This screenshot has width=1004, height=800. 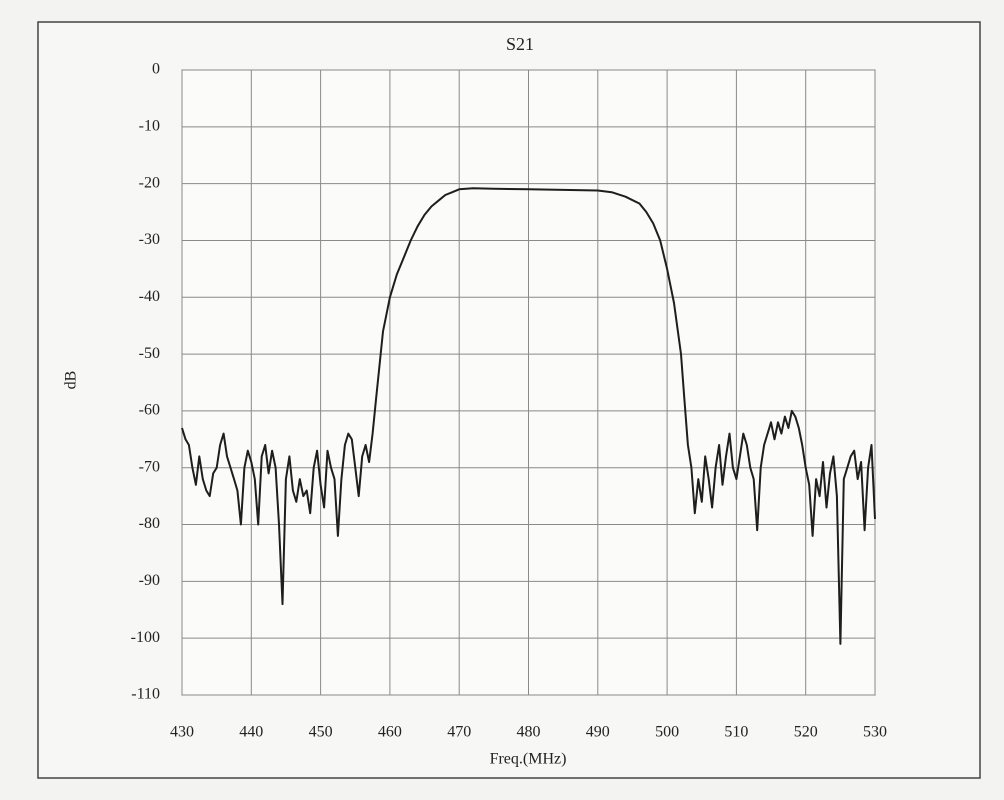 I want to click on x-tick-label: 500, so click(x=667, y=732).